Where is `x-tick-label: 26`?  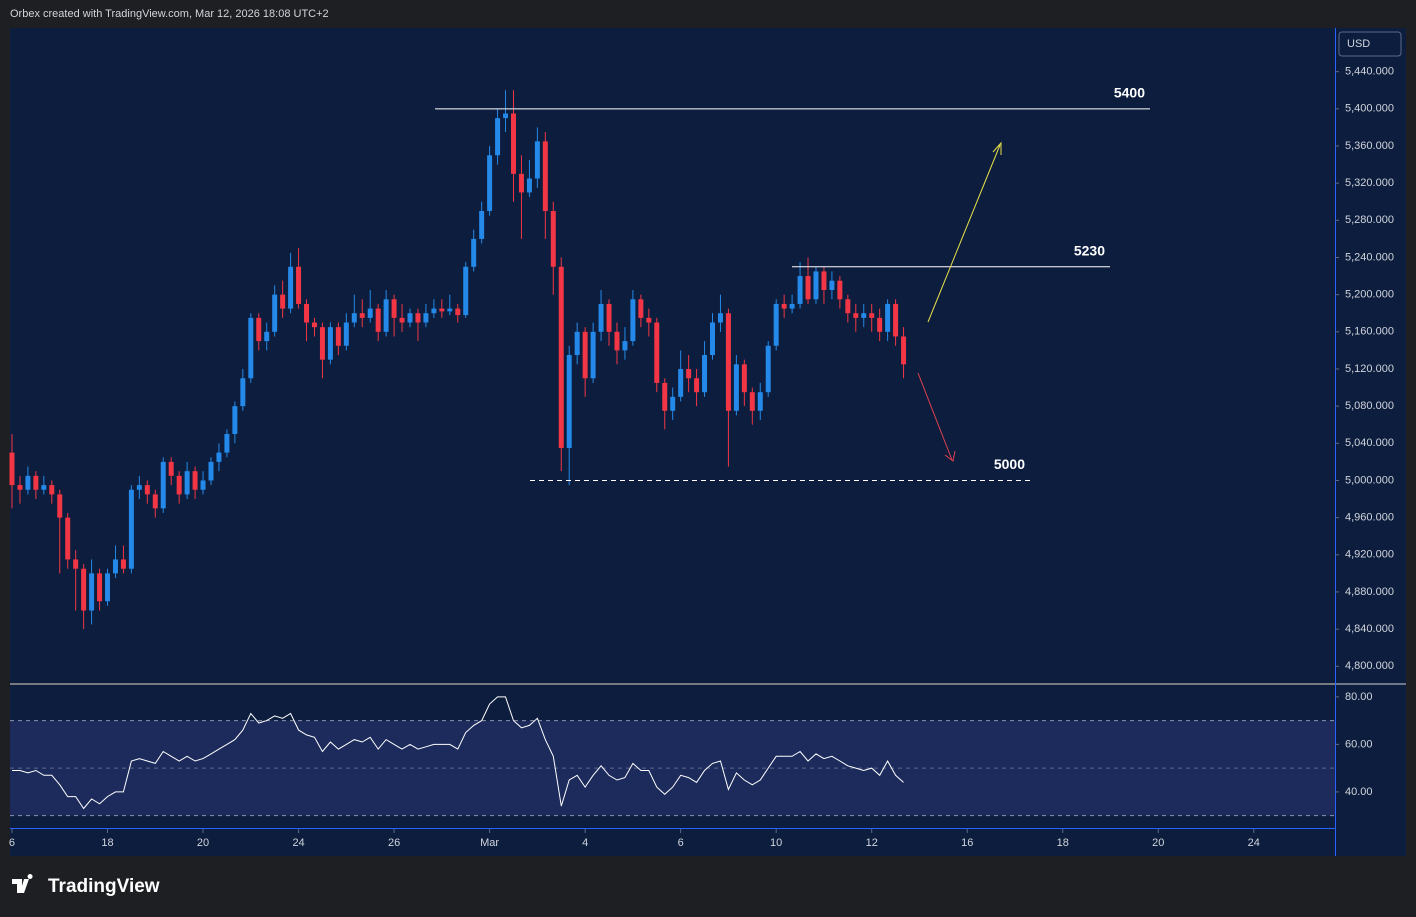 x-tick-label: 26 is located at coordinates (394, 843).